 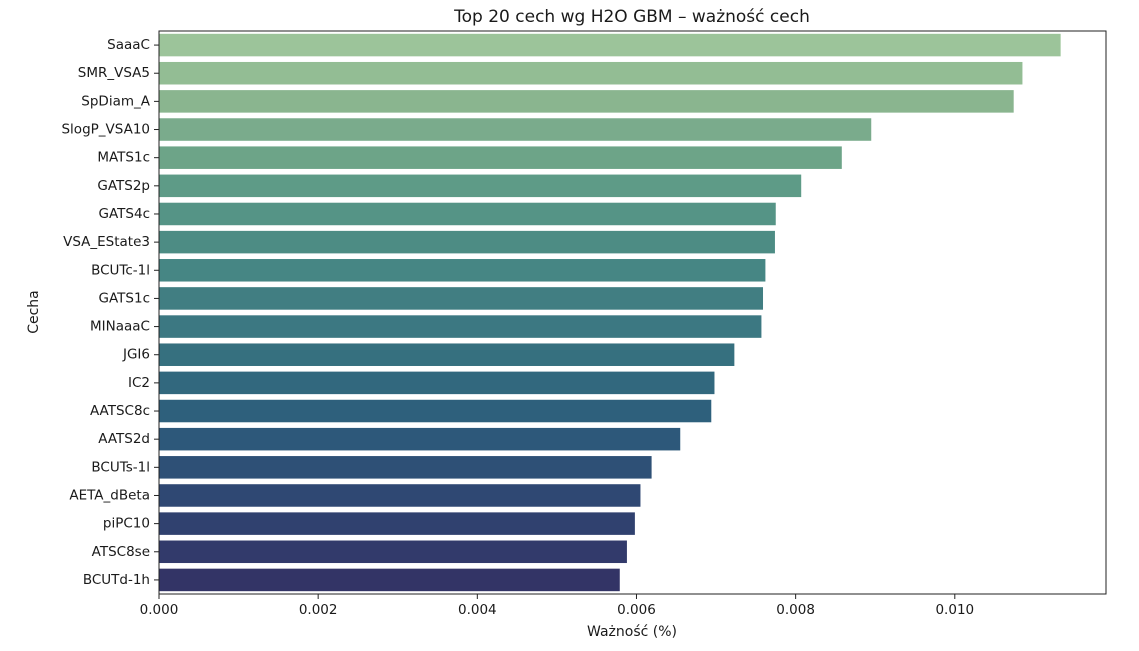 I want to click on bar-minaaac, so click(x=460, y=326).